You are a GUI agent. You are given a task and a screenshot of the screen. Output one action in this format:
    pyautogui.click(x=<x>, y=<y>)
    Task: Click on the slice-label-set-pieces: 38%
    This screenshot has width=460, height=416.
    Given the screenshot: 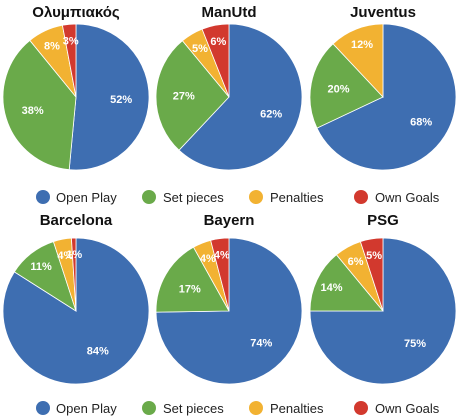 What is the action you would take?
    pyautogui.click(x=33, y=111)
    